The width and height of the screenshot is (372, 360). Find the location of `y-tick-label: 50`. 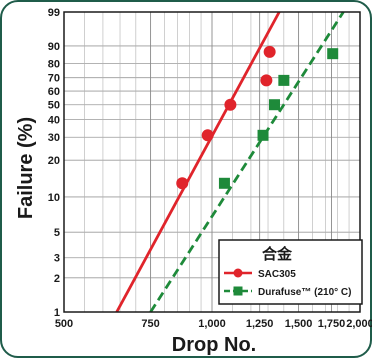

y-tick-label: 50 is located at coordinates (54, 106).